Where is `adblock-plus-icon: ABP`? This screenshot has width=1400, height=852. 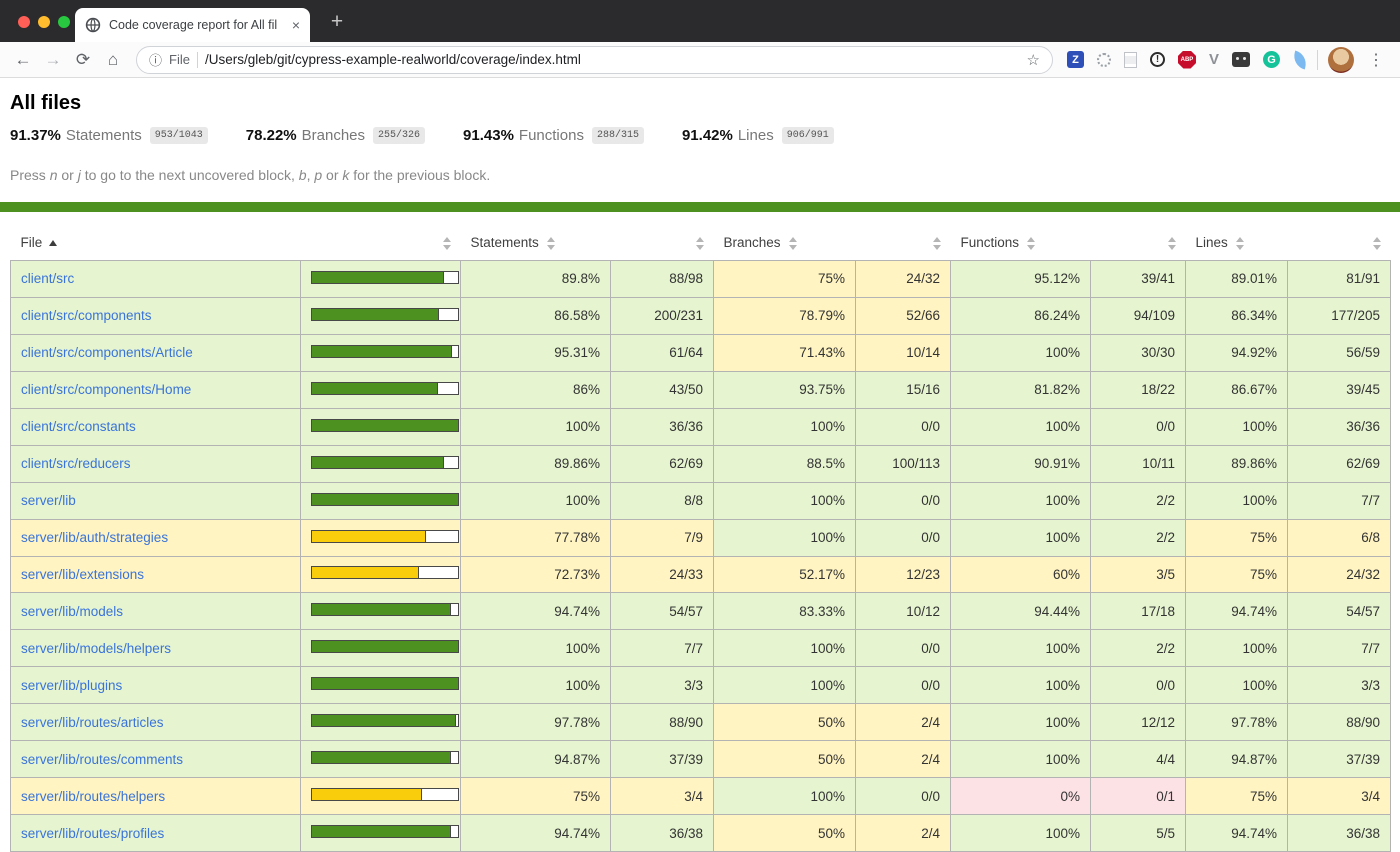
adblock-plus-icon: ABP is located at coordinates (1186, 59).